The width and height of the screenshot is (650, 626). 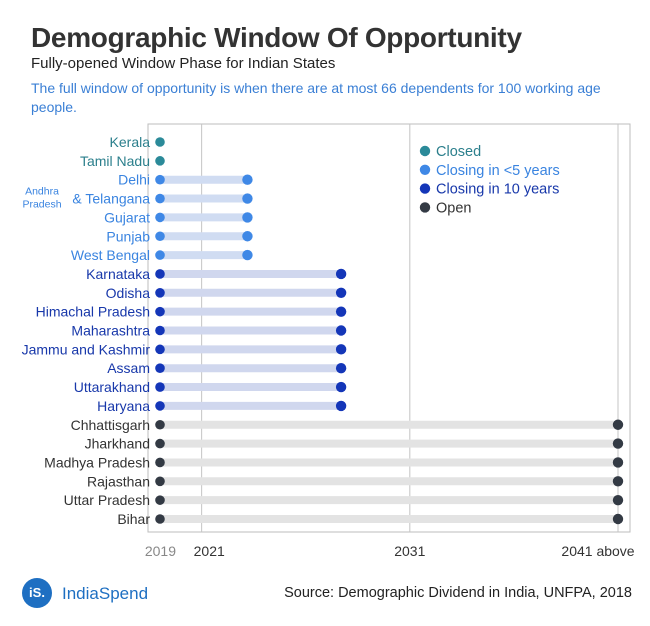 What do you see at coordinates (209, 551) in the screenshot?
I see `x-tick-label: 2021` at bounding box center [209, 551].